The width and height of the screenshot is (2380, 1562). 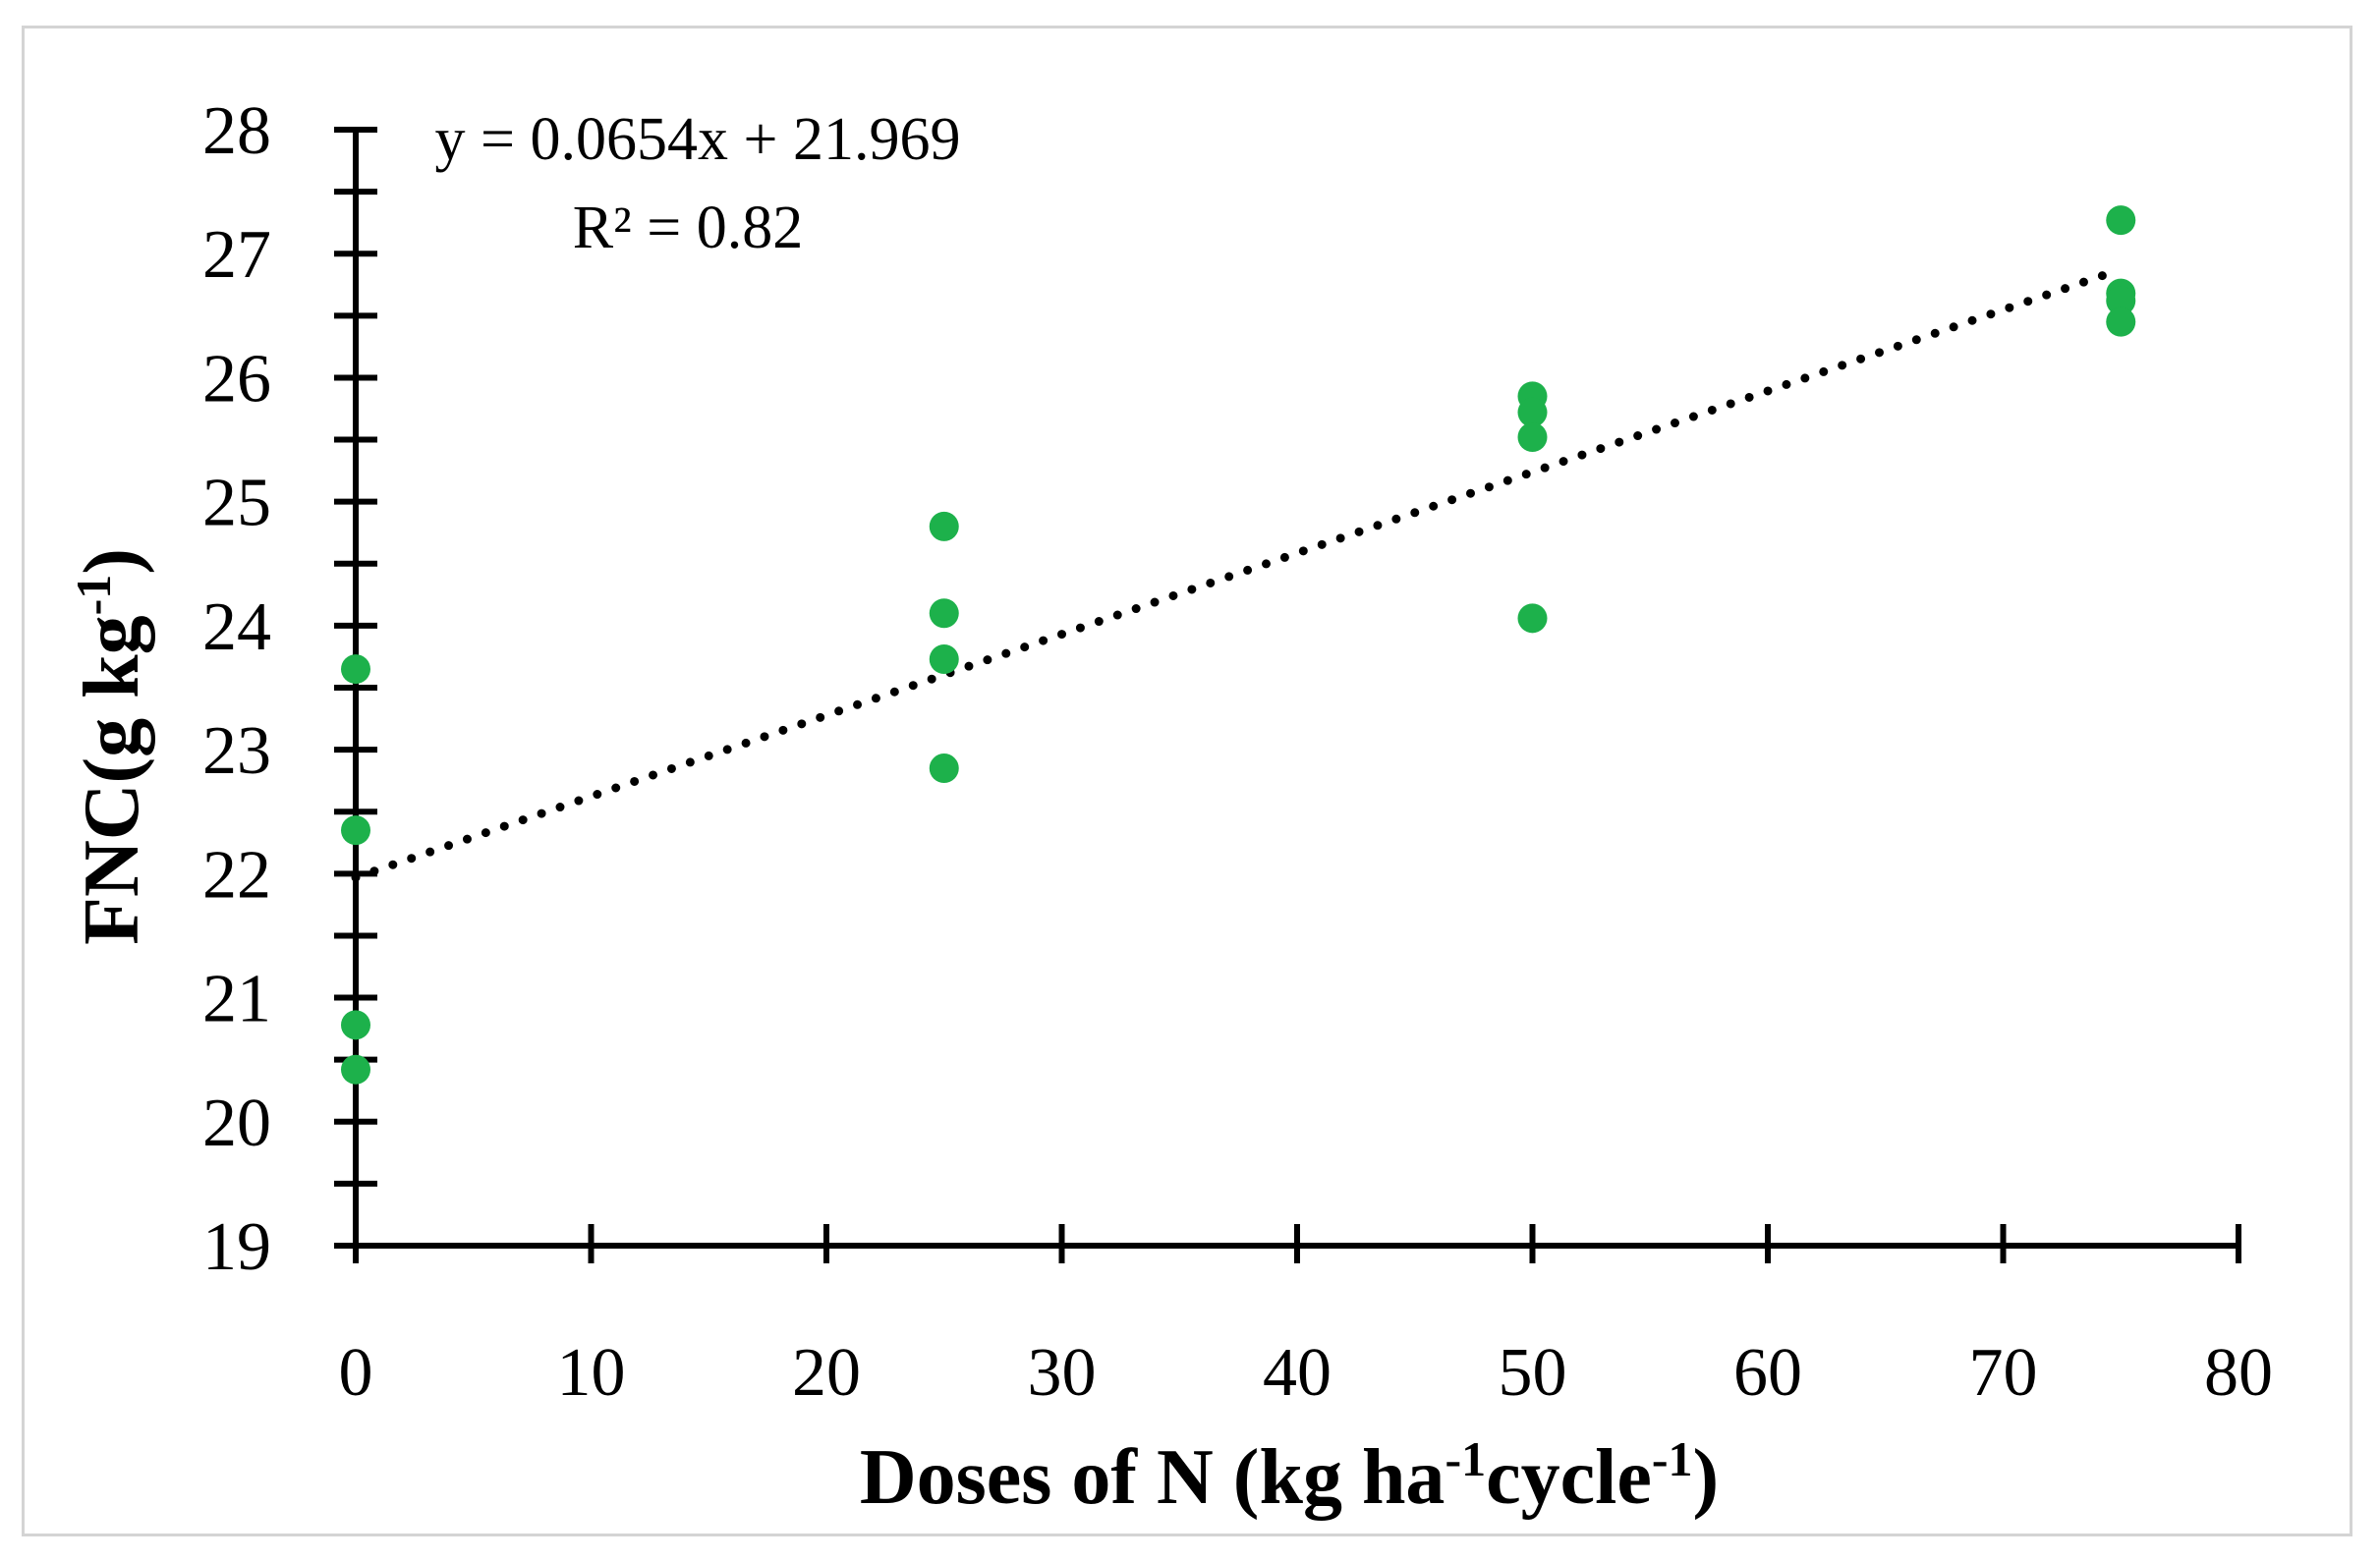 What do you see at coordinates (591, 1373) in the screenshot?
I see `x-tick-label: 10` at bounding box center [591, 1373].